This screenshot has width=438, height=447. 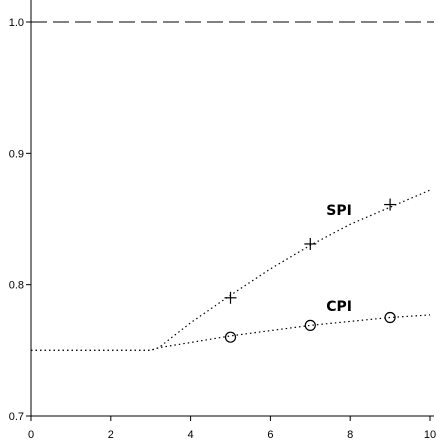 I want to click on series-label-spi: SPI, so click(x=339, y=211).